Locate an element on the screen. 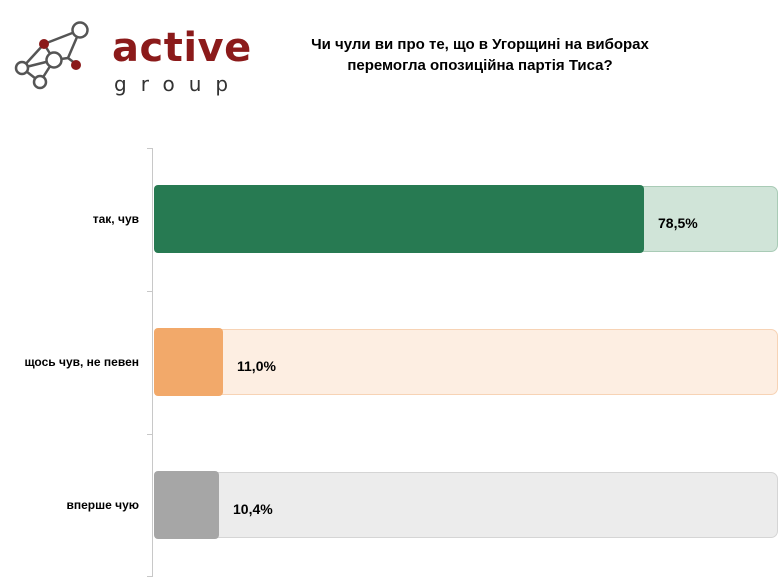 The width and height of the screenshot is (780, 585). category-label: щось чув, не певен is located at coordinates (81, 362).